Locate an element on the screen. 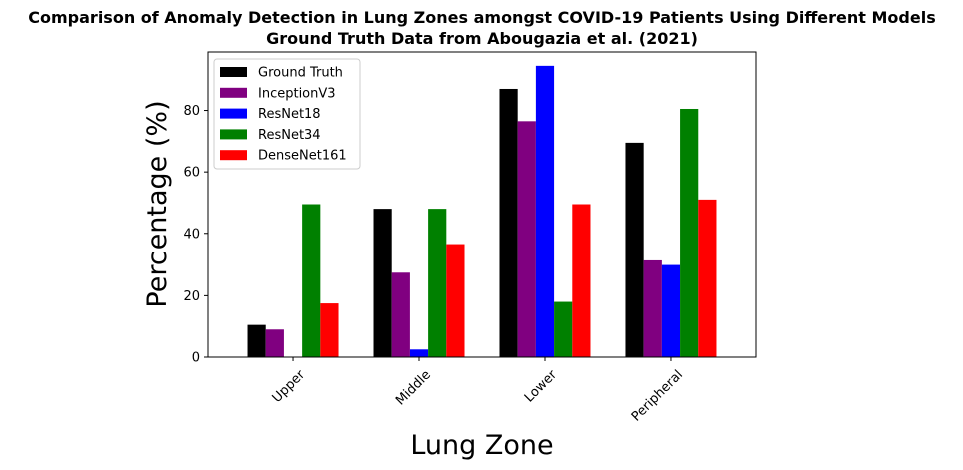 The width and height of the screenshot is (963, 470). bar-densenet161-lower is located at coordinates (581, 280).